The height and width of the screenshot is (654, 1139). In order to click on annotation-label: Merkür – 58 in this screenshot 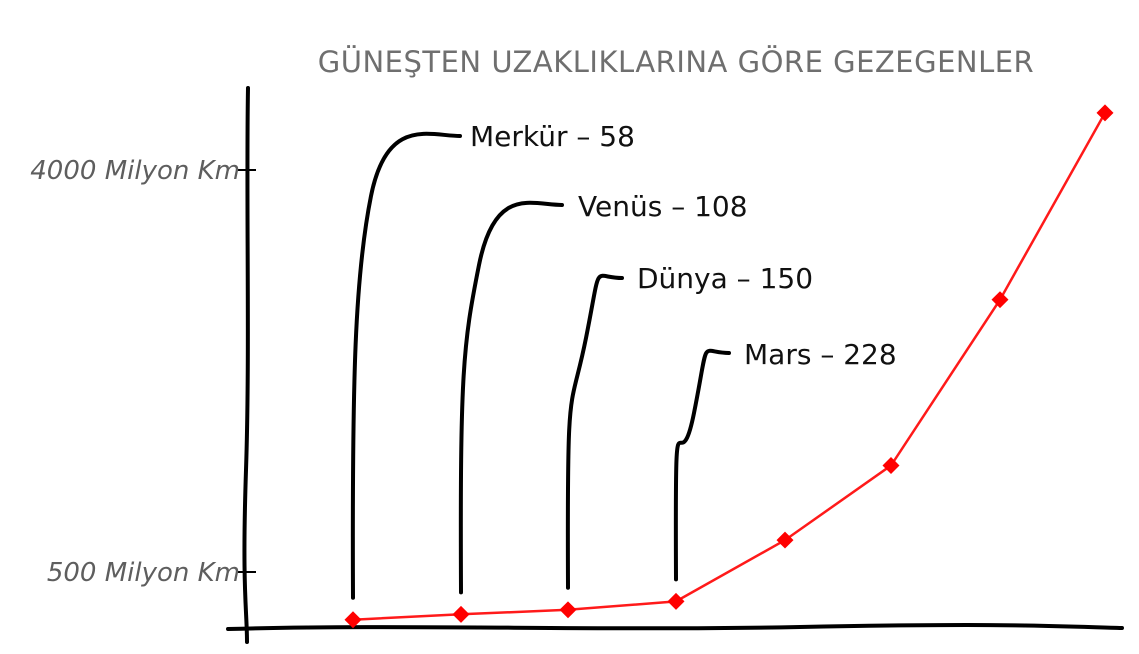, I will do `click(552, 136)`.